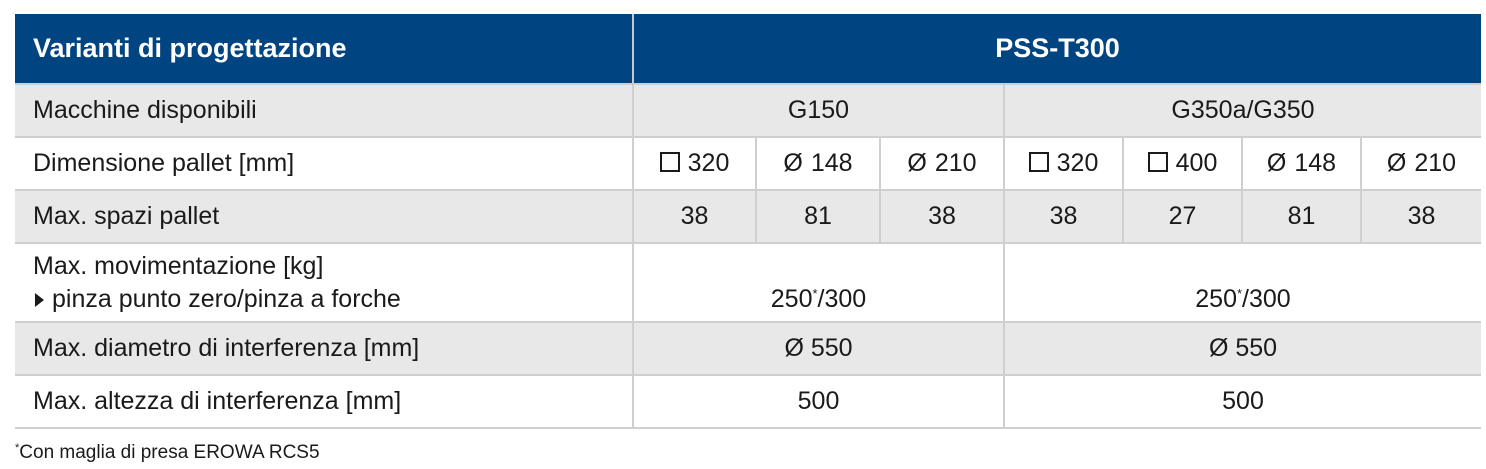 This screenshot has width=1486, height=469. Describe the element at coordinates (1242, 282) in the screenshot. I see `cell-handling-g350: 250*/300` at that location.